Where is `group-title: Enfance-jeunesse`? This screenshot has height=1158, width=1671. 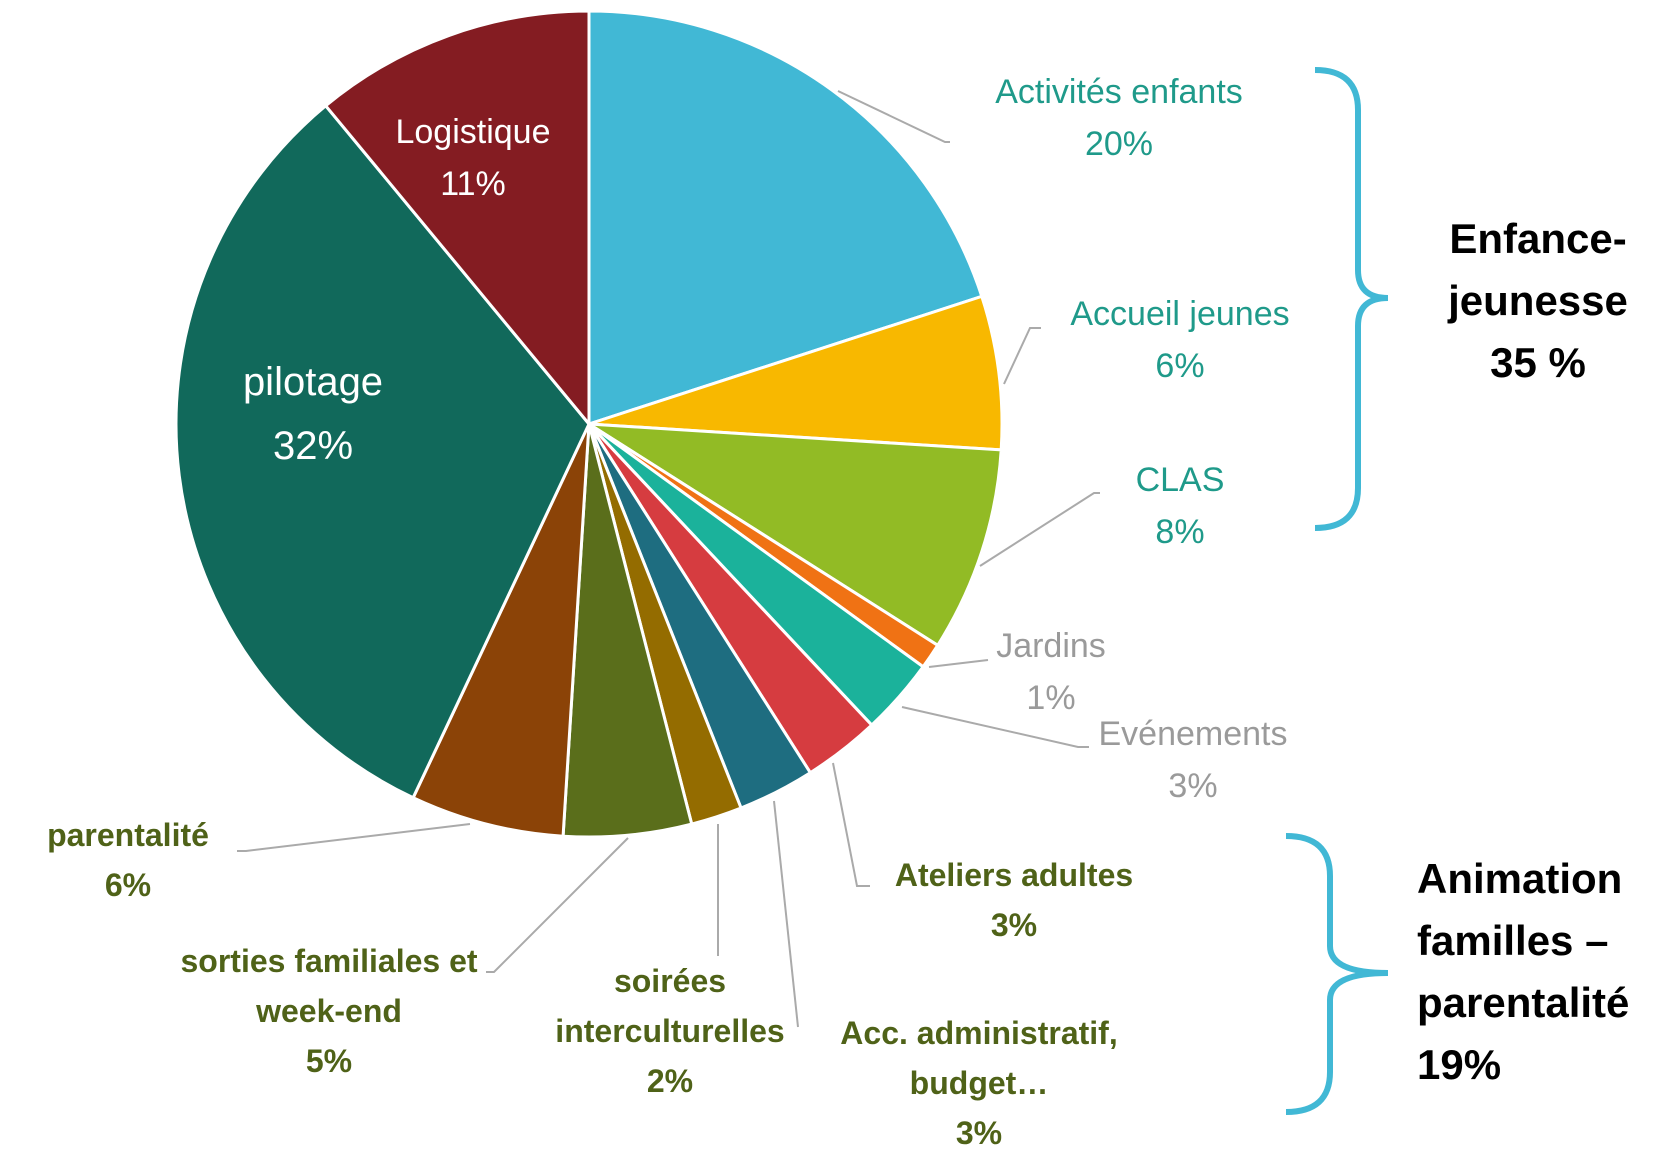
group-title: Enfance-jeunesse is located at coordinates (1538, 269).